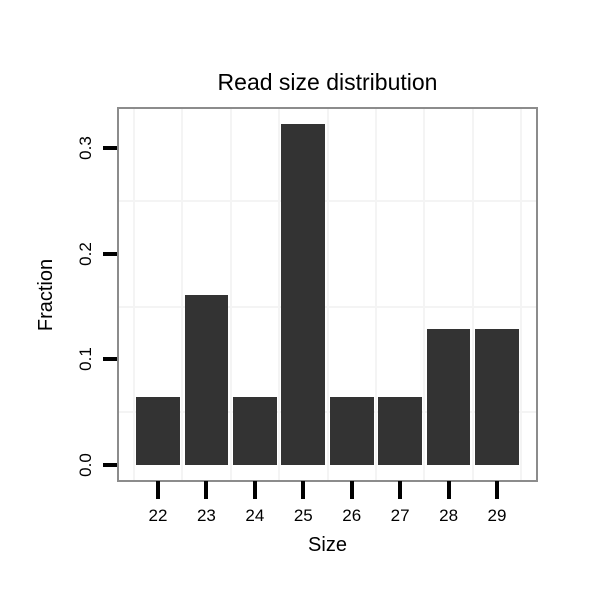  I want to click on x-tick-label: 27, so click(400, 515).